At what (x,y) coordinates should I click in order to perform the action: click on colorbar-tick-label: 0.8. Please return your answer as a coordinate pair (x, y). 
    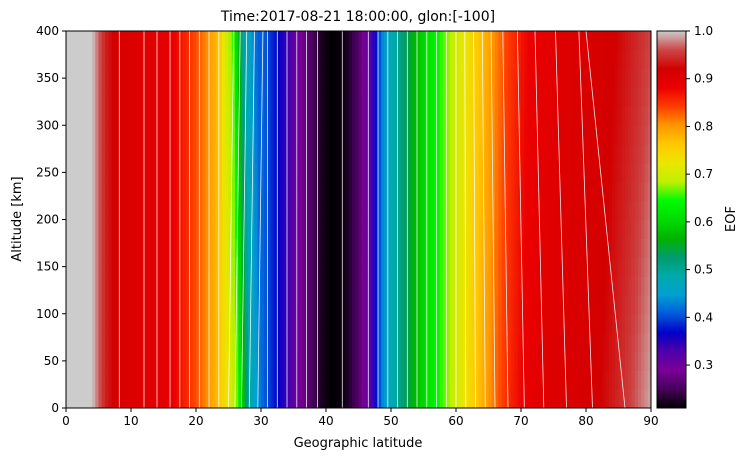
    Looking at the image, I should click on (703, 126).